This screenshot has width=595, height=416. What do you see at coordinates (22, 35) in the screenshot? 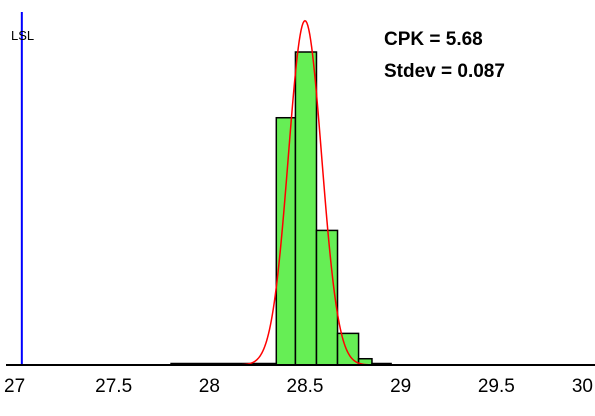
I see `lsl-label: LSL` at bounding box center [22, 35].